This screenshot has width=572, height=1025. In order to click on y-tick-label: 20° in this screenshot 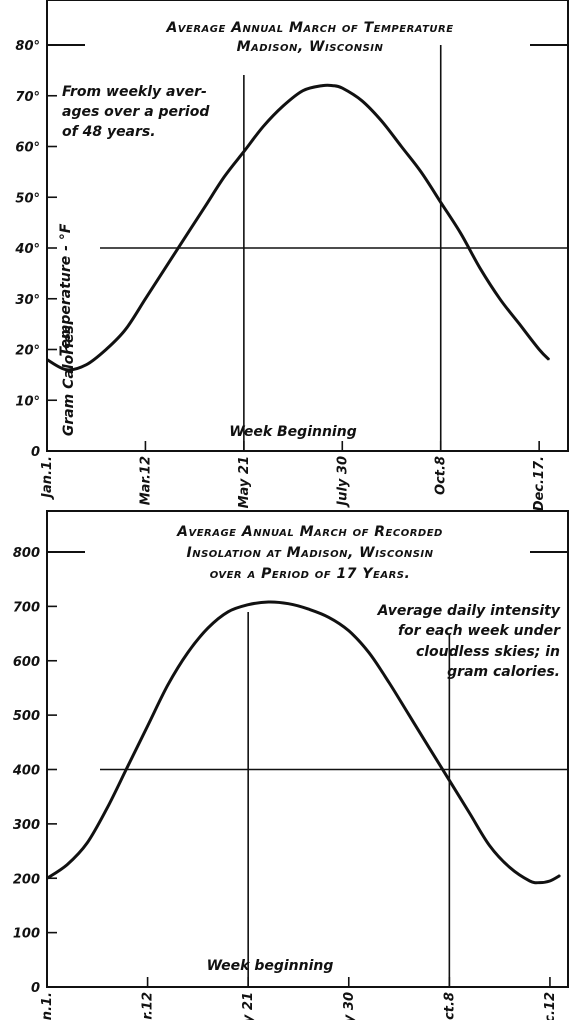, I will do `click(27, 351)`.